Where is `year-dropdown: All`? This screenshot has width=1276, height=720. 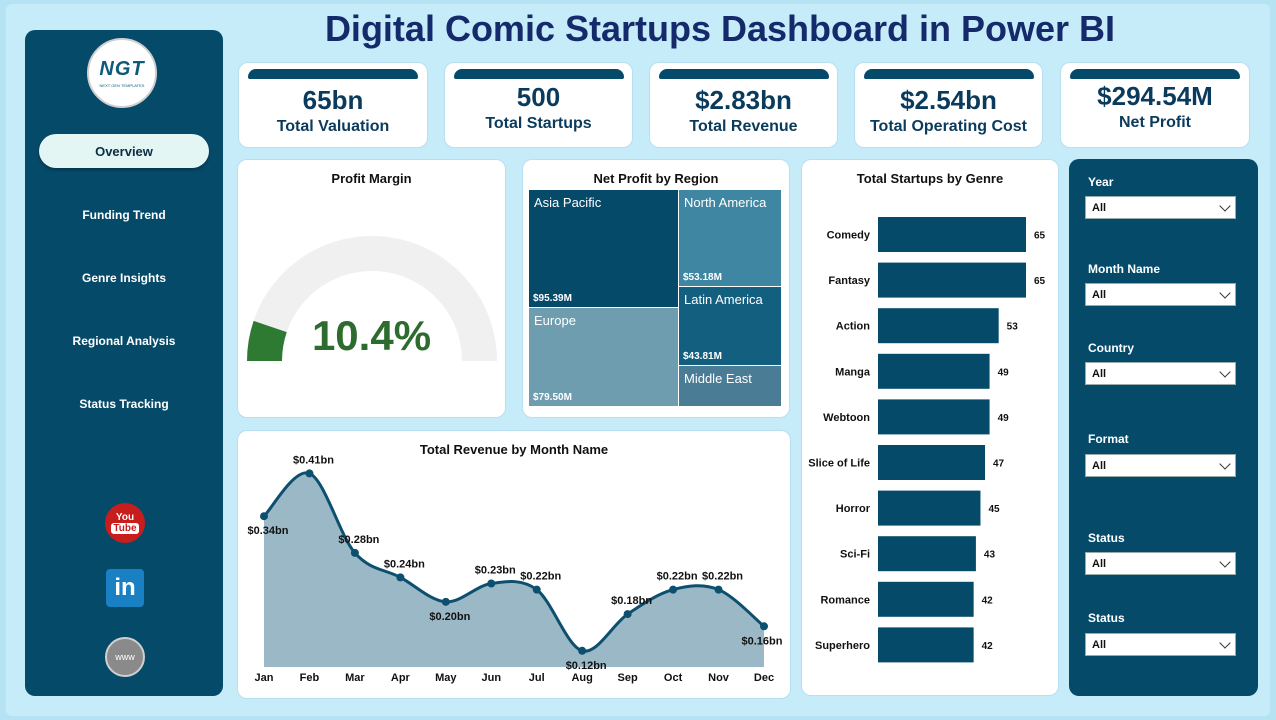 year-dropdown: All is located at coordinates (1160, 207).